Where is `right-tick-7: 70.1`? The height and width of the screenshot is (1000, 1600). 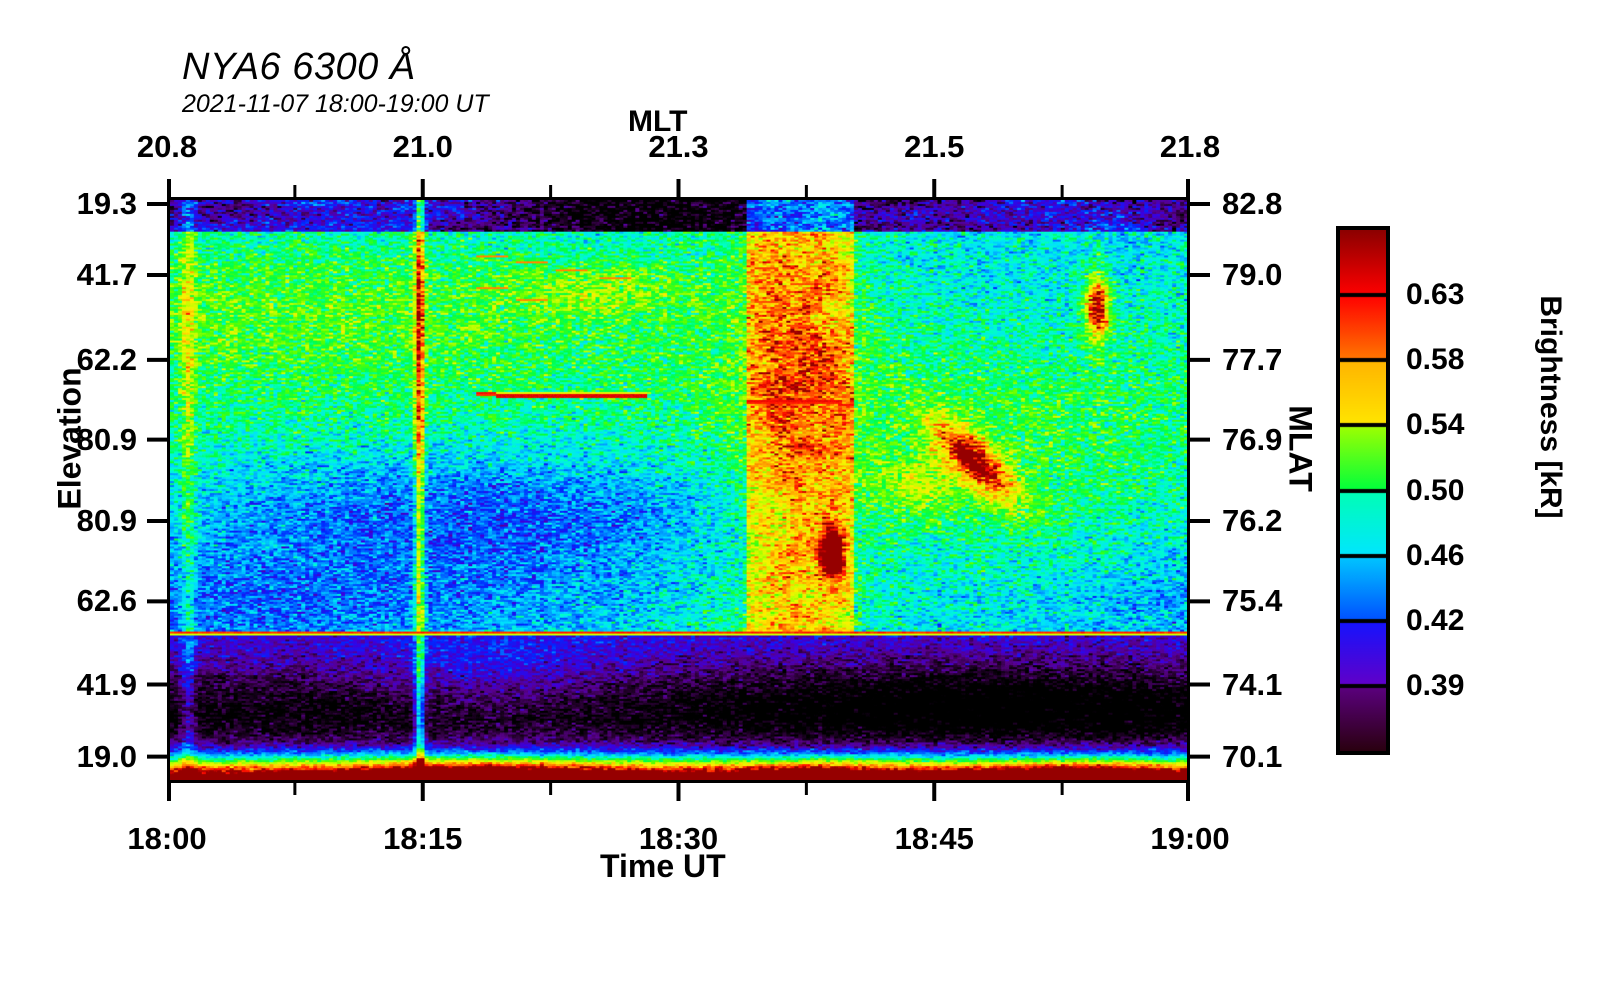
right-tick-7: 70.1 is located at coordinates (1252, 756).